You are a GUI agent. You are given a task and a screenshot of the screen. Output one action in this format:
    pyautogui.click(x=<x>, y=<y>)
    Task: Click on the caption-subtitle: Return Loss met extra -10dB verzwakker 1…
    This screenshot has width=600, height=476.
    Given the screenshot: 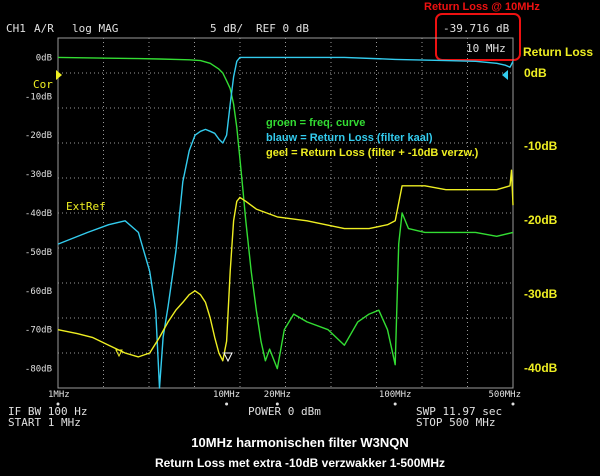 What is the action you would take?
    pyautogui.click(x=300, y=463)
    